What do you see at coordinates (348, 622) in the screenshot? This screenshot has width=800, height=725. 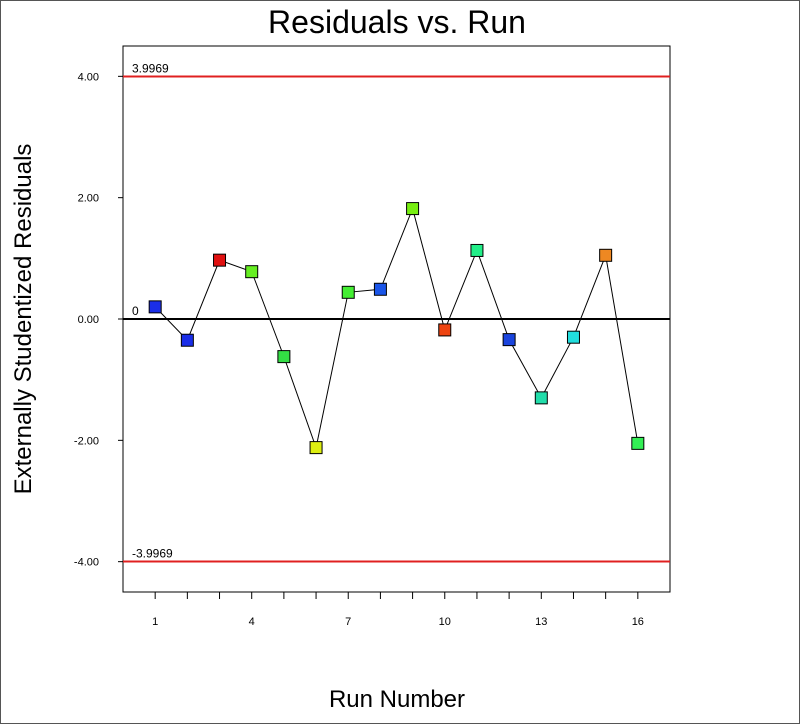 I see `x-tick-label: 7` at bounding box center [348, 622].